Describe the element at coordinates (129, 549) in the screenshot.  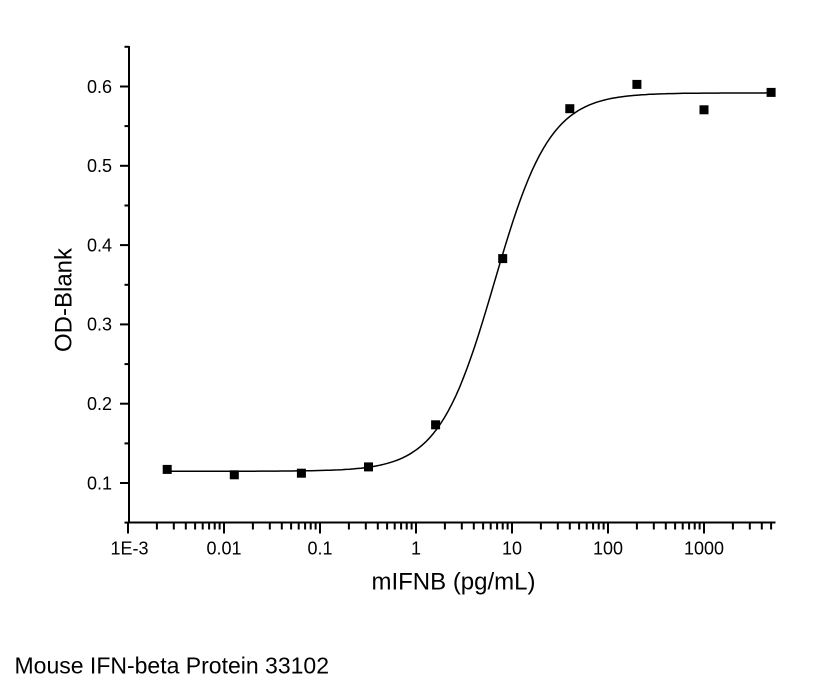
I see `svg-text: 1E-3` at that location.